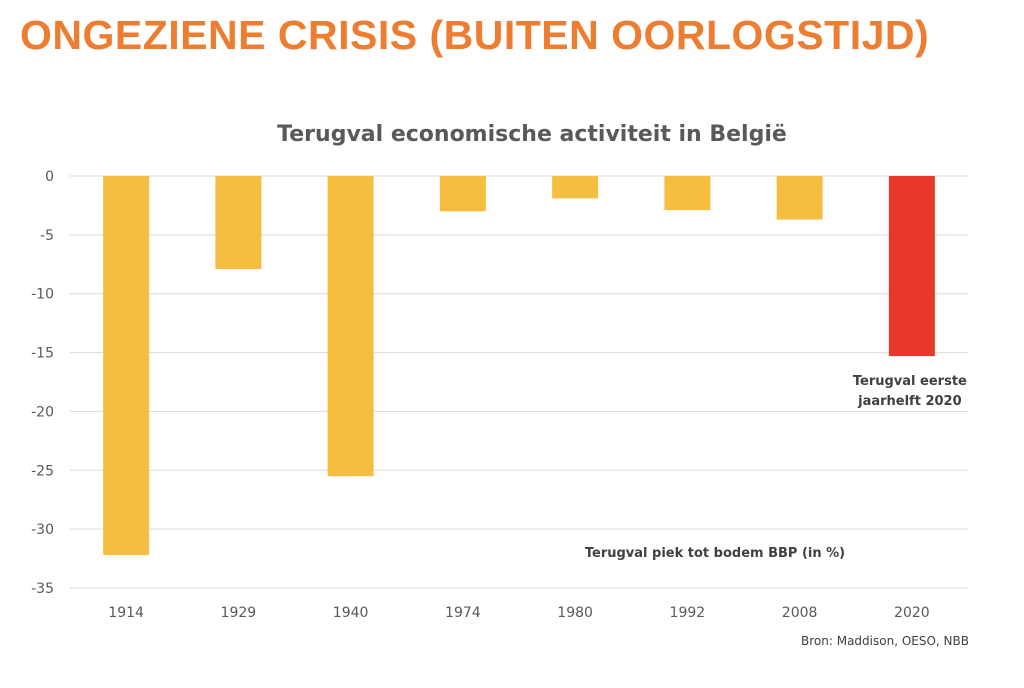 This screenshot has height=688, width=1024. I want to click on y-tick-label: -35, so click(42, 589).